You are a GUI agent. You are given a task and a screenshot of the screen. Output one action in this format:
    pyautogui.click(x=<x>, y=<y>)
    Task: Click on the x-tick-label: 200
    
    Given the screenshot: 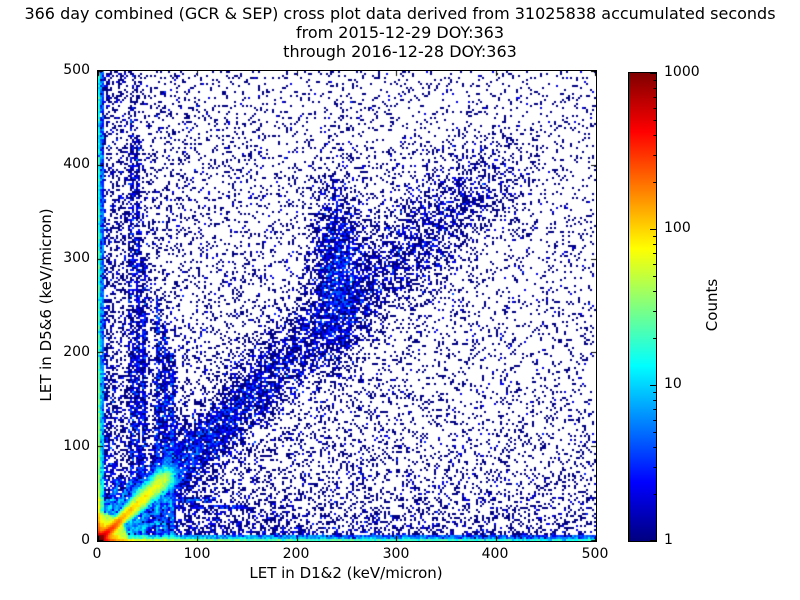 What is the action you would take?
    pyautogui.click(x=296, y=554)
    